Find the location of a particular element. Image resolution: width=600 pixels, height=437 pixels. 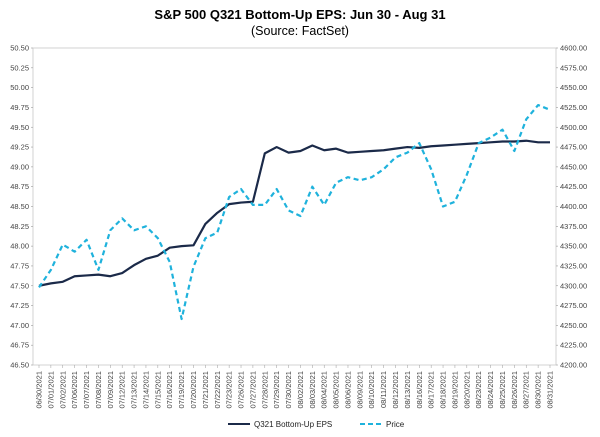

x-tick-label: 08/20/2021 is located at coordinates (466, 390).